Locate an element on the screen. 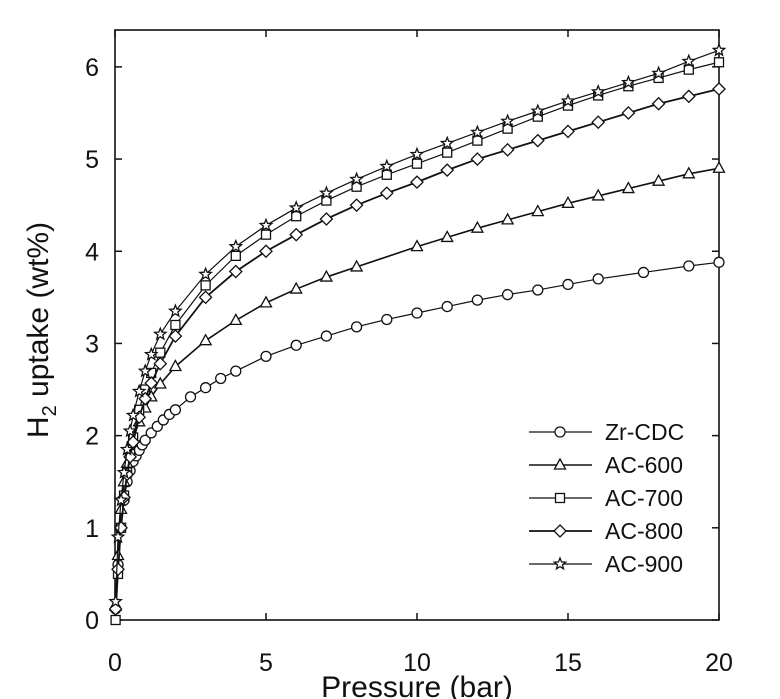 The width and height of the screenshot is (780, 699). legend-label: AC-600 is located at coordinates (644, 465).